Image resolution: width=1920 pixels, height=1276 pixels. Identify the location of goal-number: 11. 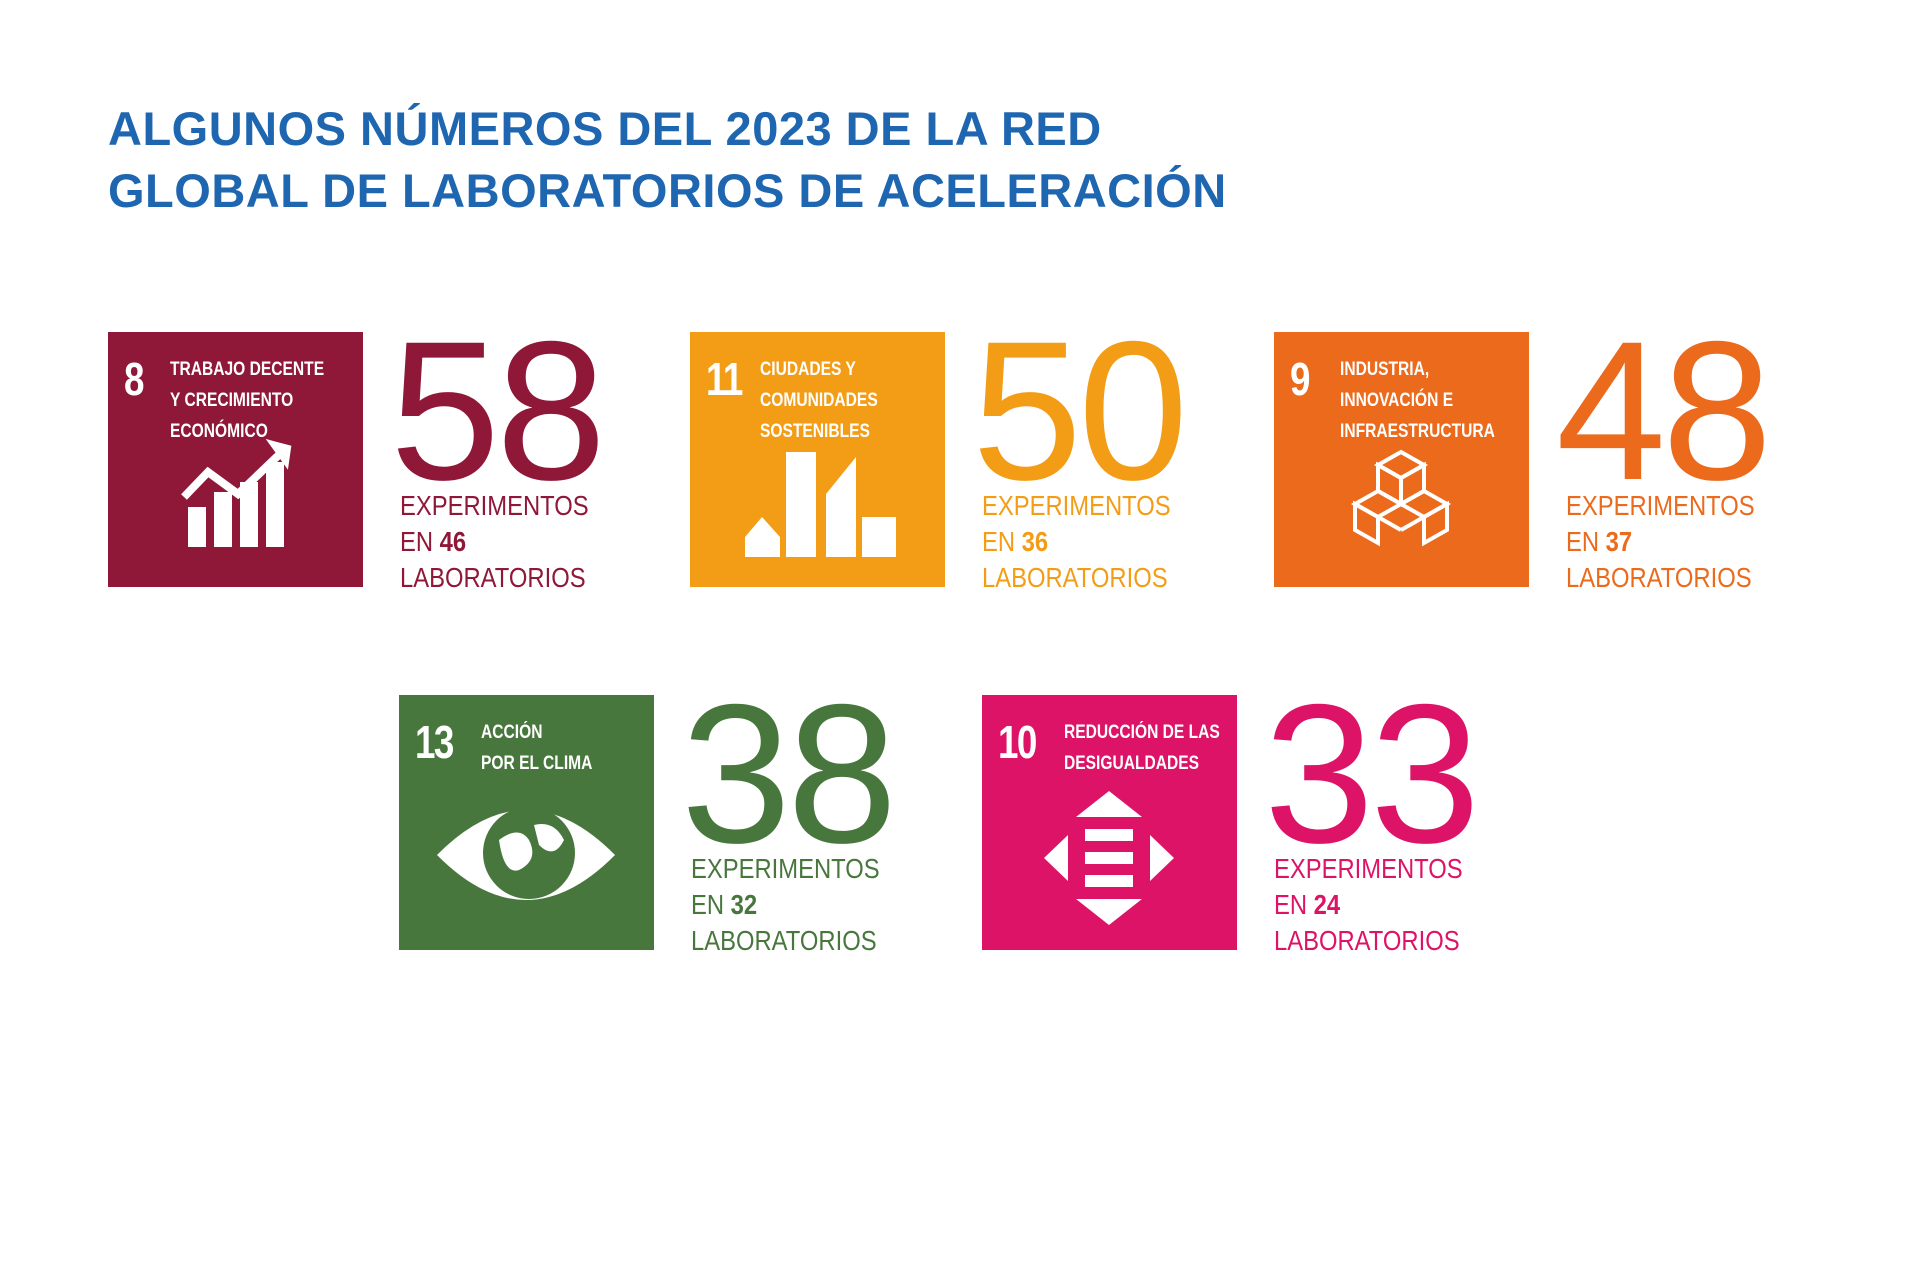
(724, 379).